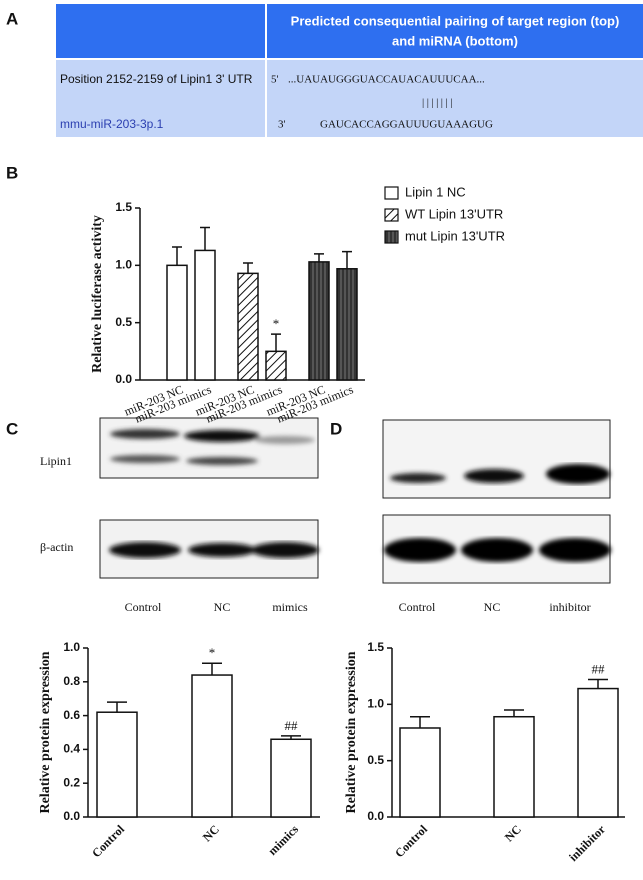 Image resolution: width=643 pixels, height=880 pixels. I want to click on legend-label: mut Lipin 13'UTR, so click(455, 235).